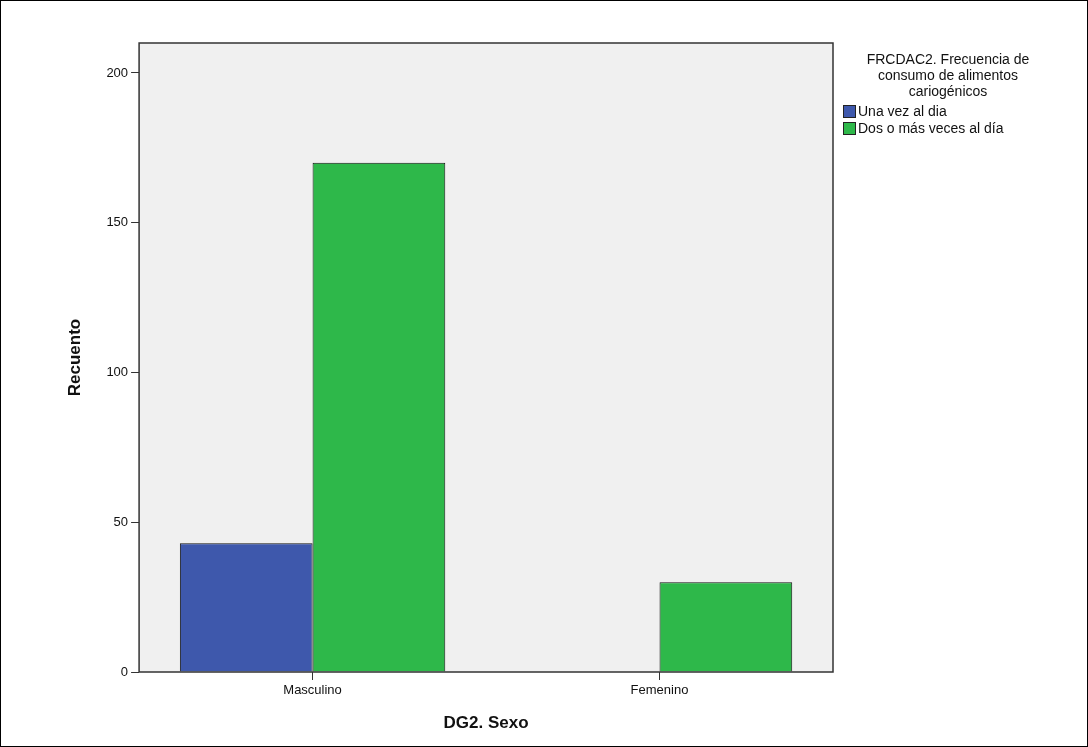  I want to click on x-tick-label: Femenino, so click(659, 690).